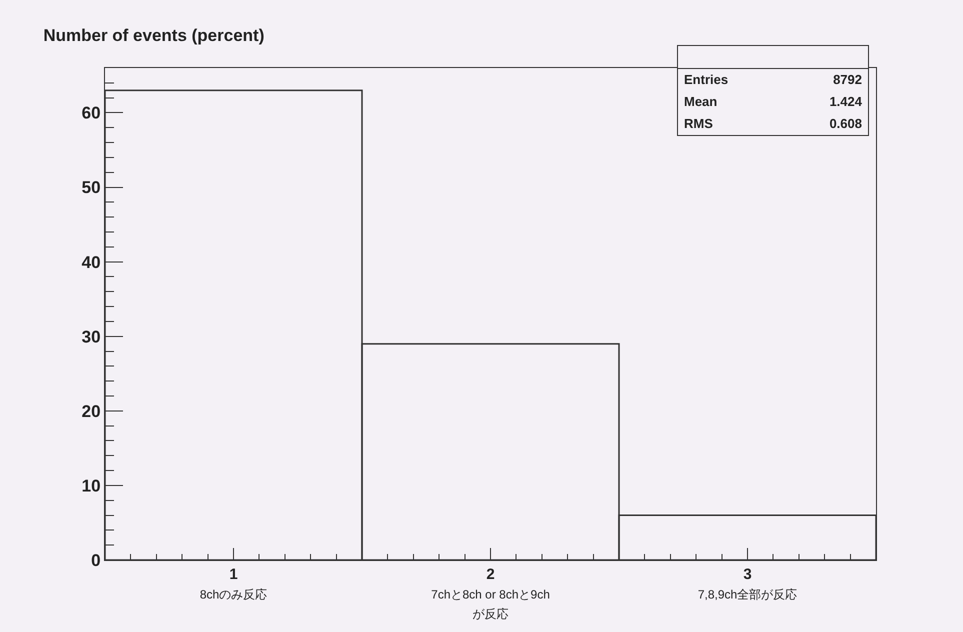  I want to click on y-tick-label: 60, so click(91, 113).